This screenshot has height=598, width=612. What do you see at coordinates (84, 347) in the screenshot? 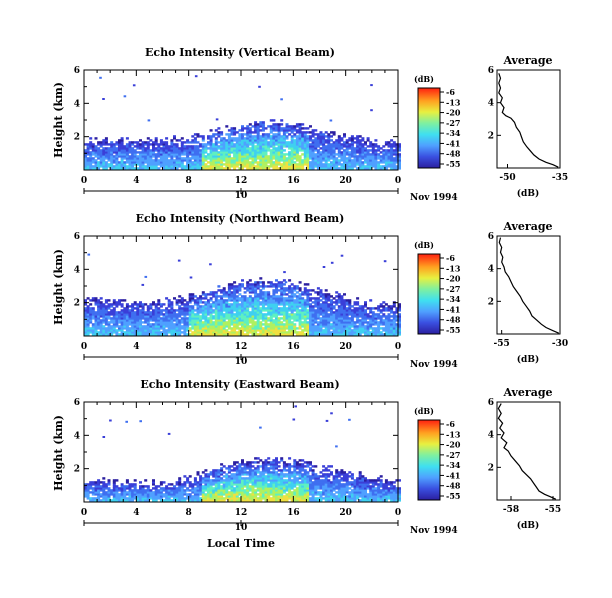
I see `x-tick-label: 0` at bounding box center [84, 347].